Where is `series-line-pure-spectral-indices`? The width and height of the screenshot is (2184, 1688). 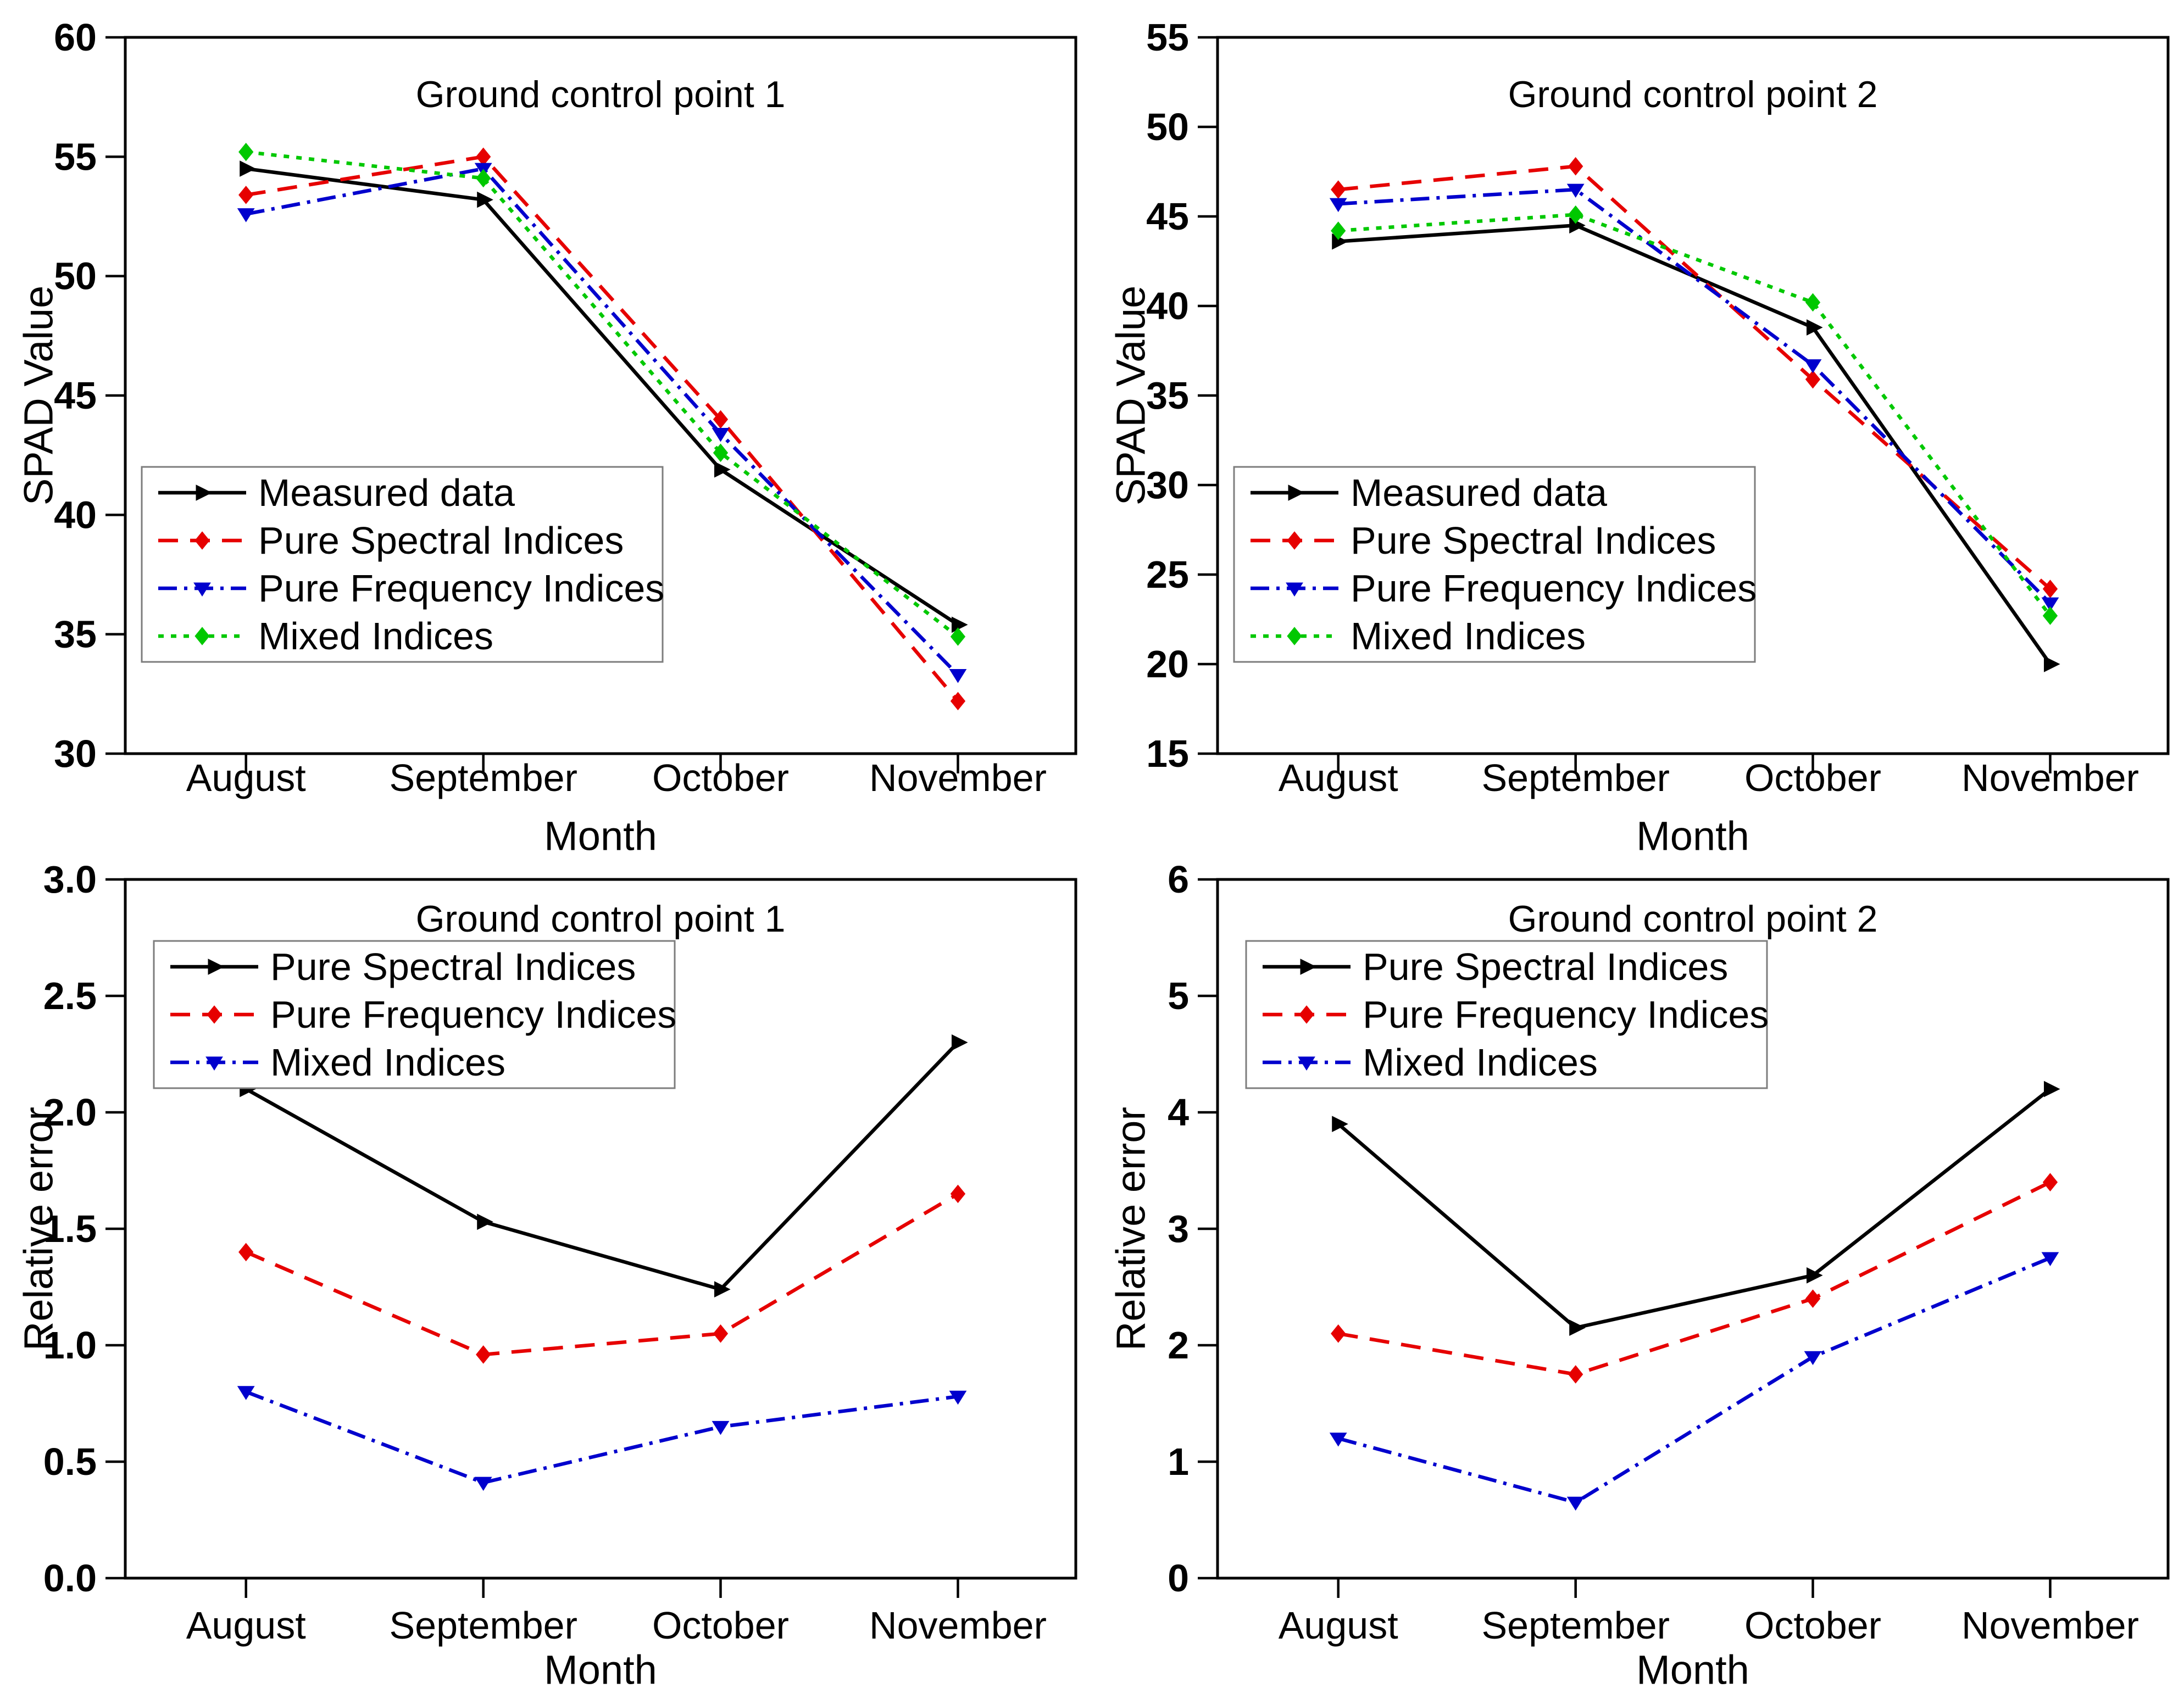 series-line-pure-spectral-indices is located at coordinates (602, 1166).